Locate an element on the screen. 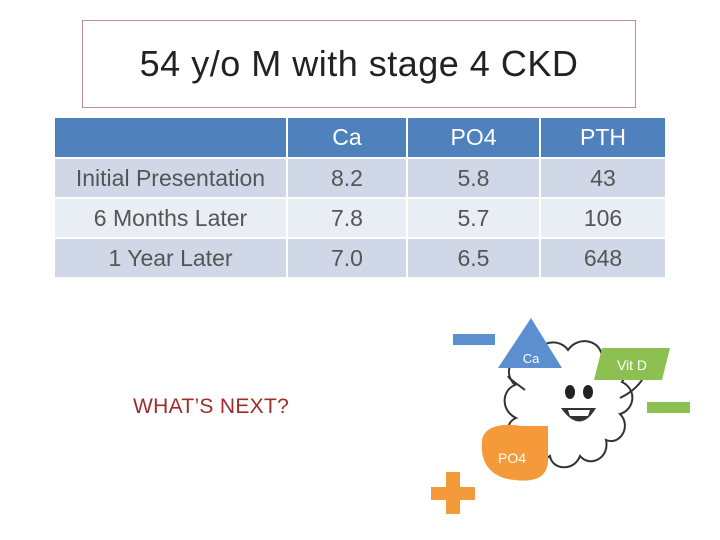 The width and height of the screenshot is (720, 540). row-label: 1 Year Later is located at coordinates (171, 258).